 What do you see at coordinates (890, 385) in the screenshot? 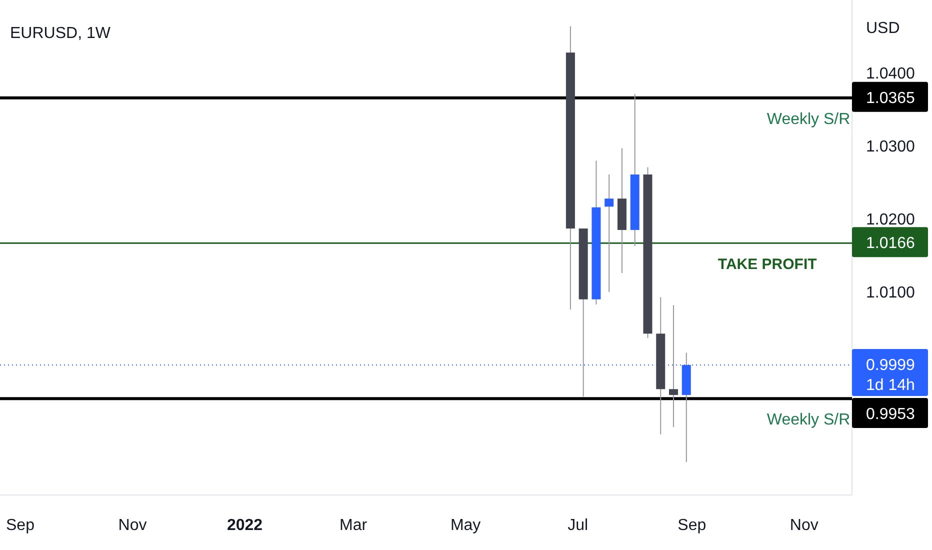
I see `text: 1d 14h` at bounding box center [890, 385].